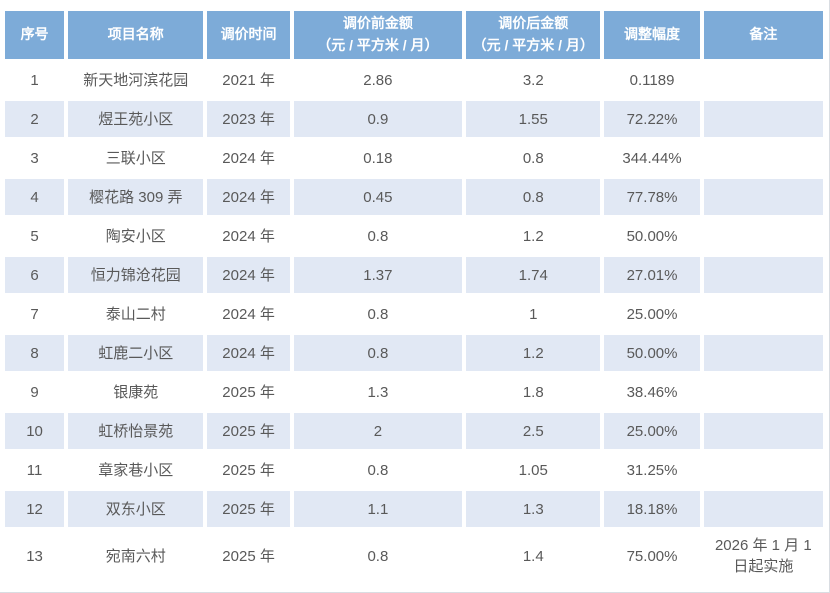 The width and height of the screenshot is (830, 593). I want to click on table-row: 2 煜王苑小区 2023 年 0.9 1.55 72.22%, so click(414, 119).